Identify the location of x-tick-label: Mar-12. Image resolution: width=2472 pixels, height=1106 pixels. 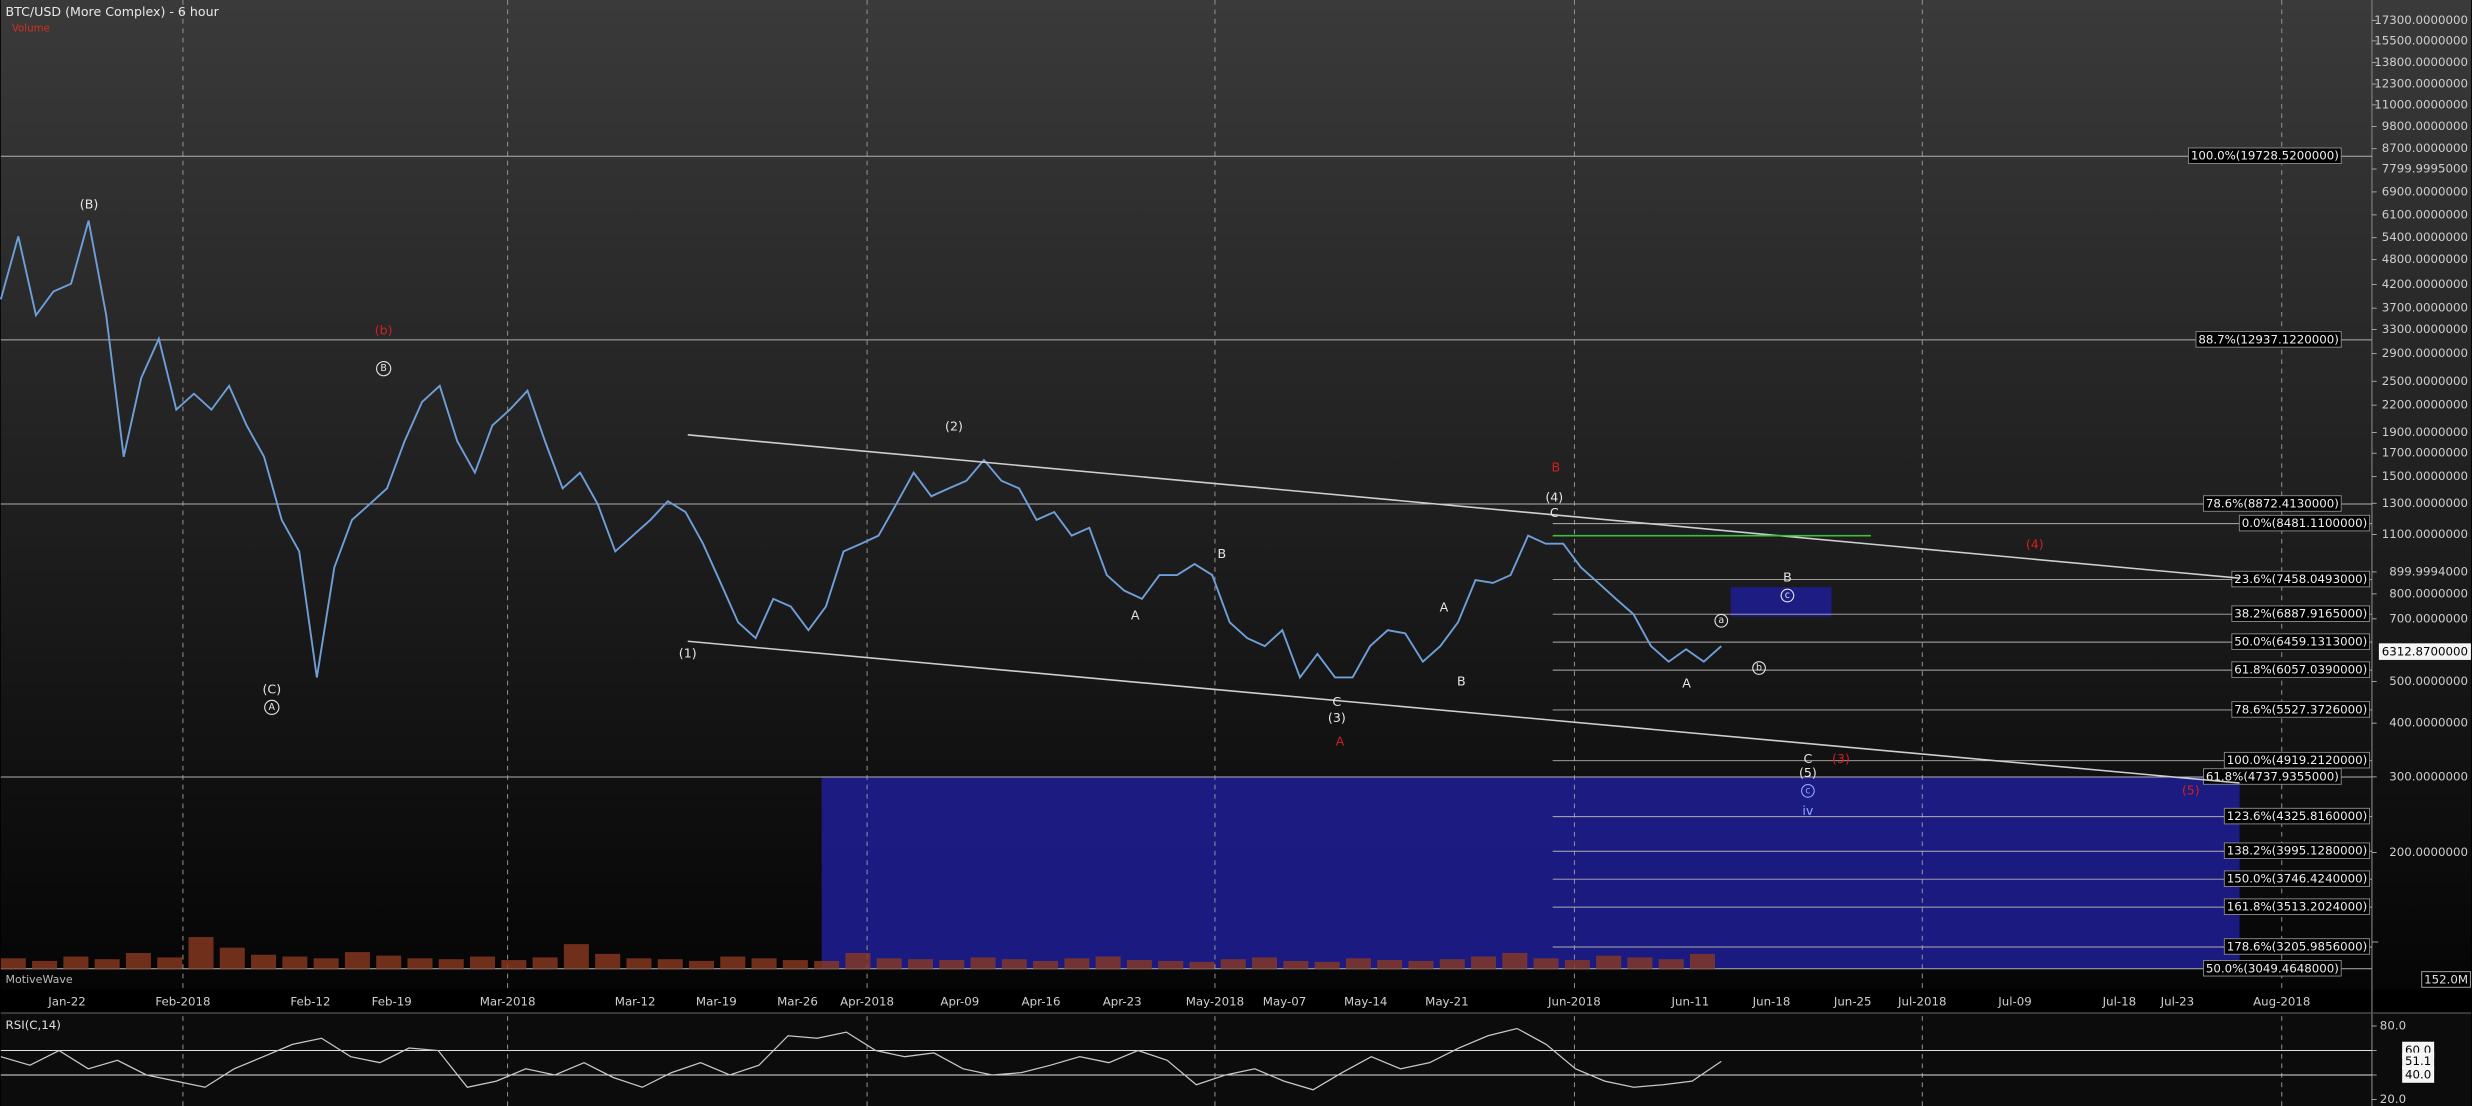
(635, 1002).